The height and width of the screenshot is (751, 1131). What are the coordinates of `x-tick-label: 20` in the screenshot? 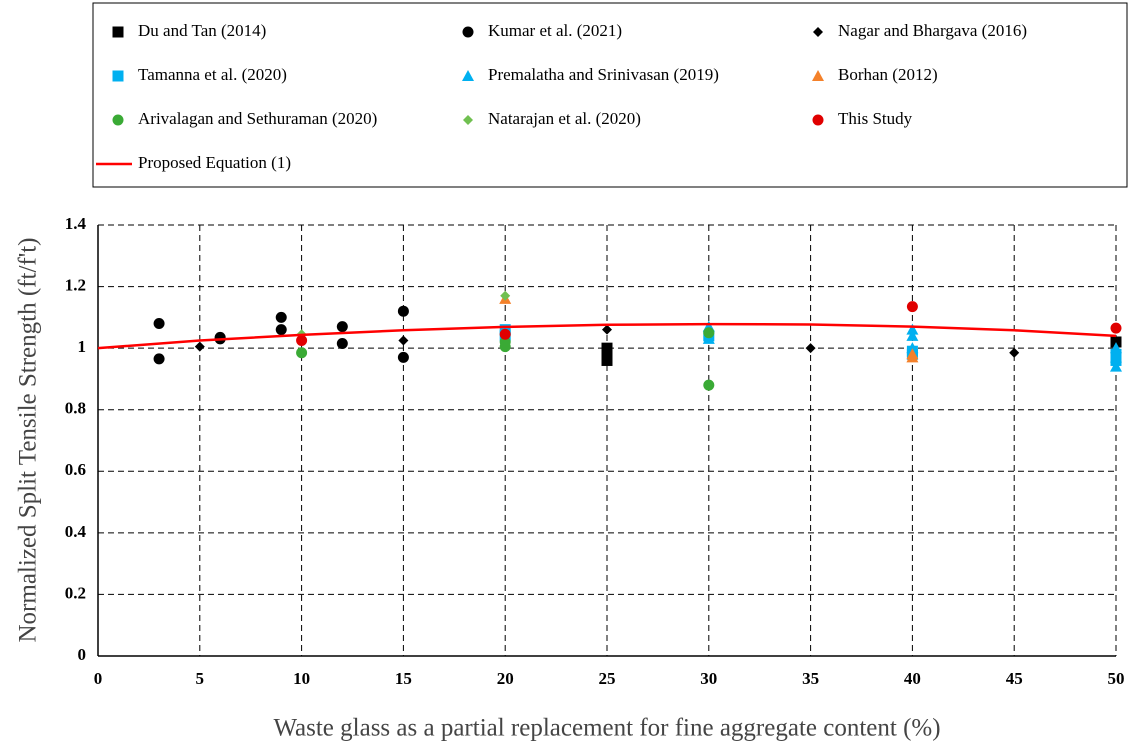 It's located at (505, 678).